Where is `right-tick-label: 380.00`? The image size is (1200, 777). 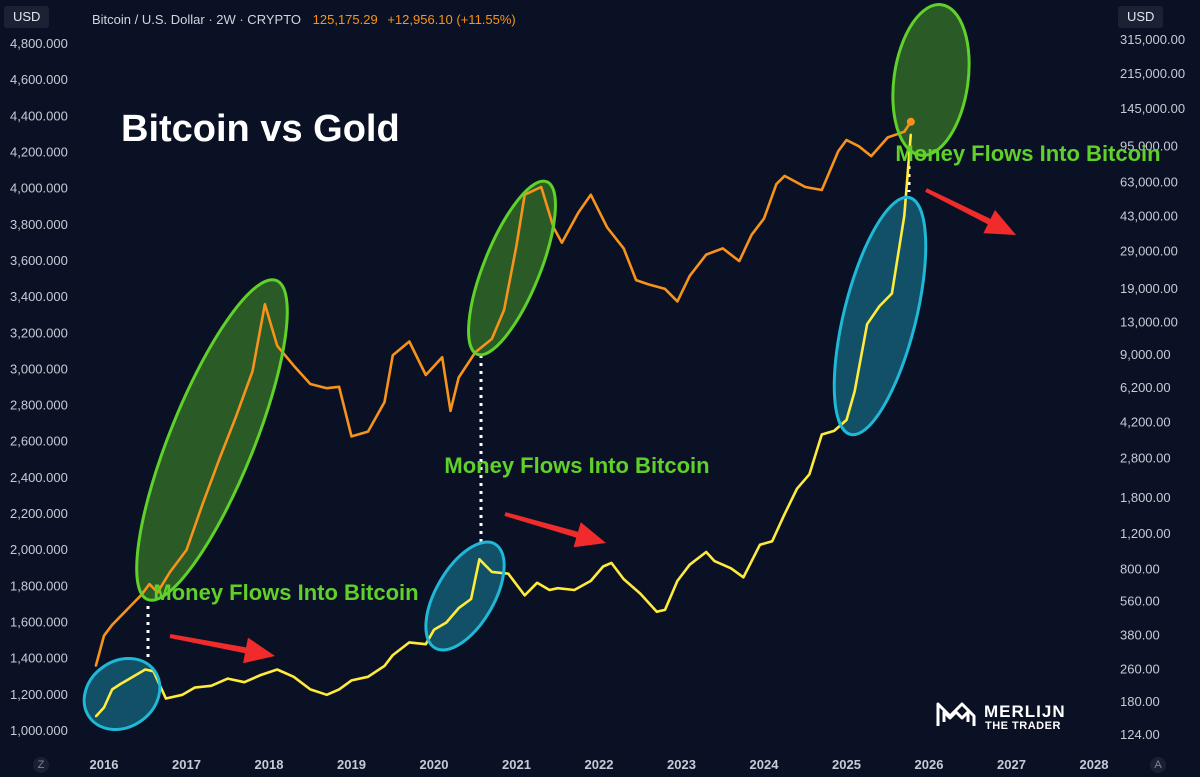
right-tick-label: 380.00 is located at coordinates (1140, 635).